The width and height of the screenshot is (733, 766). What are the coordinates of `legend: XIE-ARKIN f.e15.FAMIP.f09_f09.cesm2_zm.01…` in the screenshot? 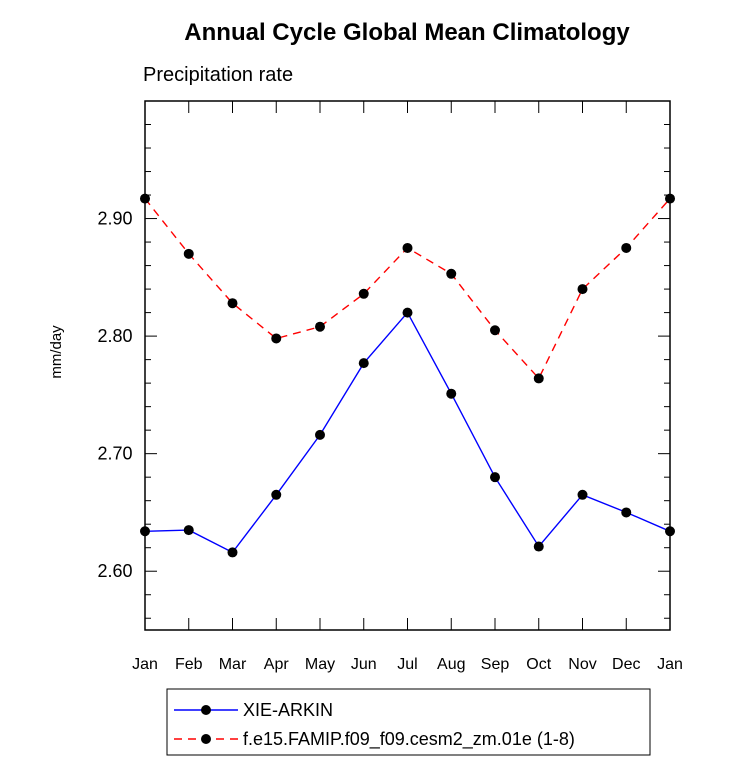 It's located at (408, 722).